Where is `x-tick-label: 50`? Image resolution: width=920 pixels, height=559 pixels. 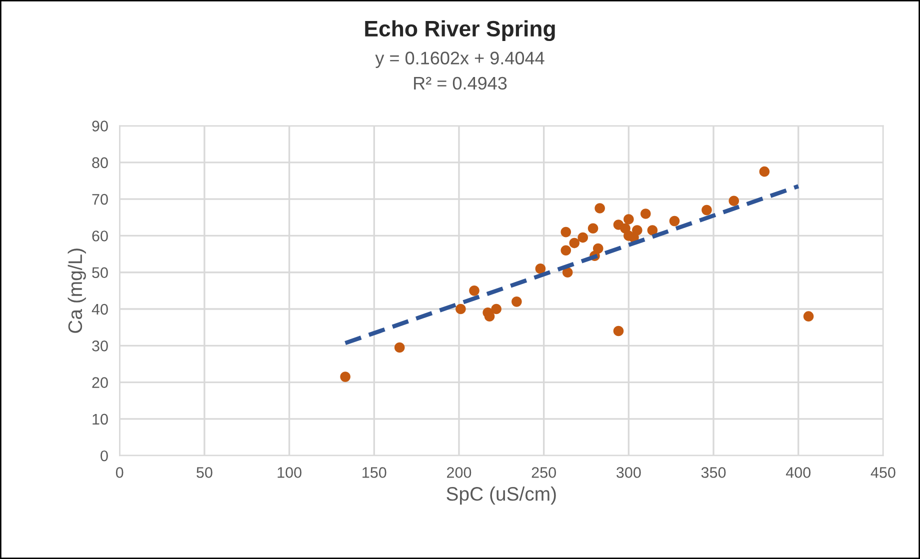 x-tick-label: 50 is located at coordinates (204, 472).